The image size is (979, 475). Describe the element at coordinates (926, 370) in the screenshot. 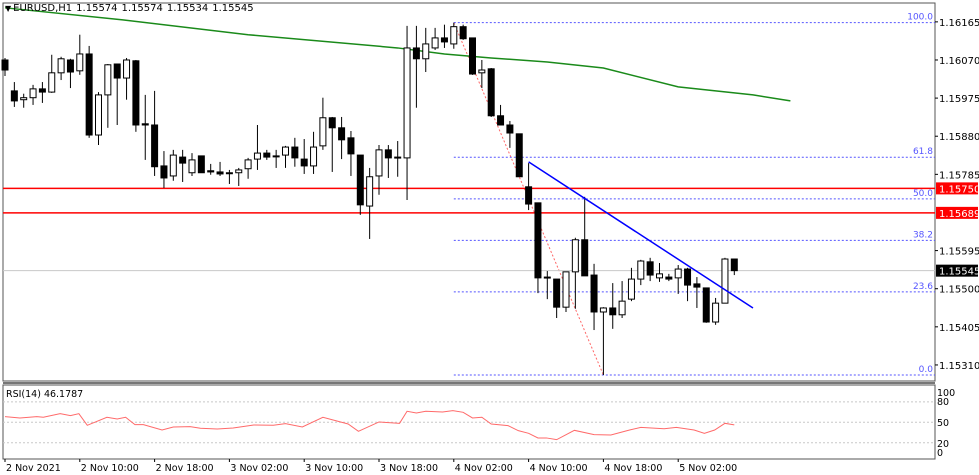

I see `fib-level-label: 0.0` at that location.